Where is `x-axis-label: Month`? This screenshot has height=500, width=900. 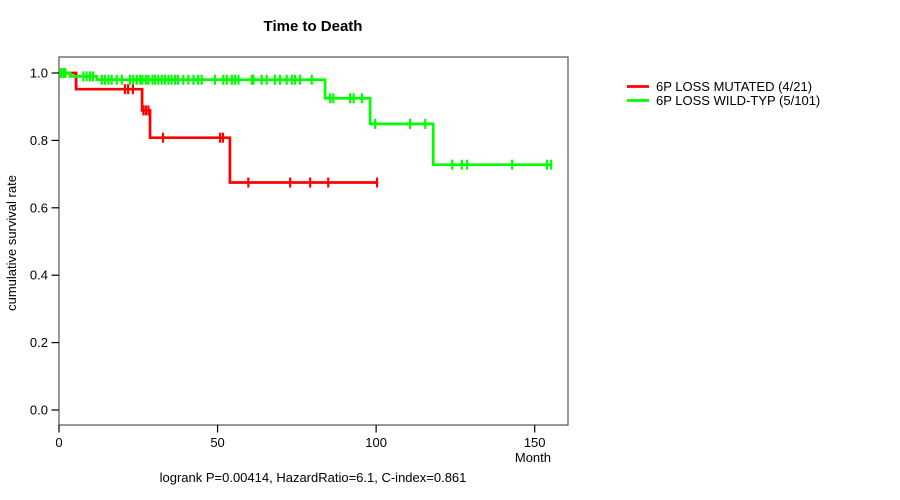 x-axis-label: Month is located at coordinates (533, 457).